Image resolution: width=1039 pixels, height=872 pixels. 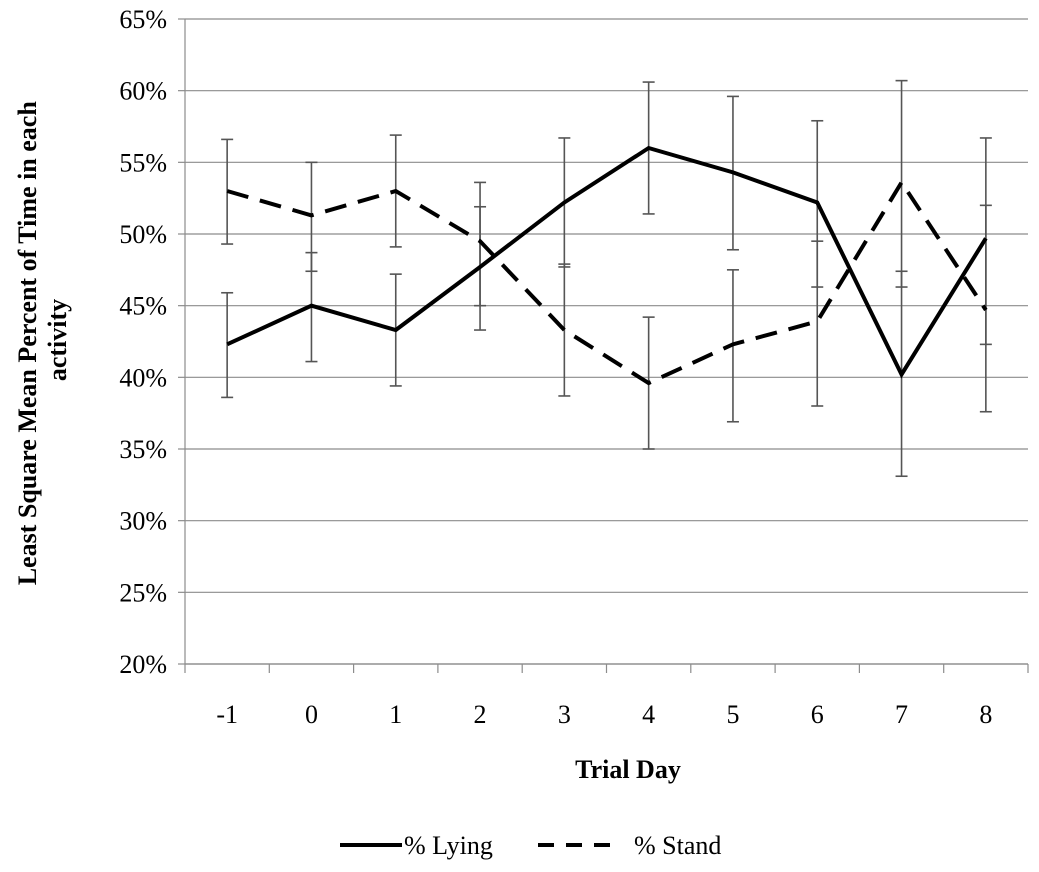 I want to click on x-tick-labels: -1 0 1 2 3 4 5 6 7 8, so click(x=604, y=714).